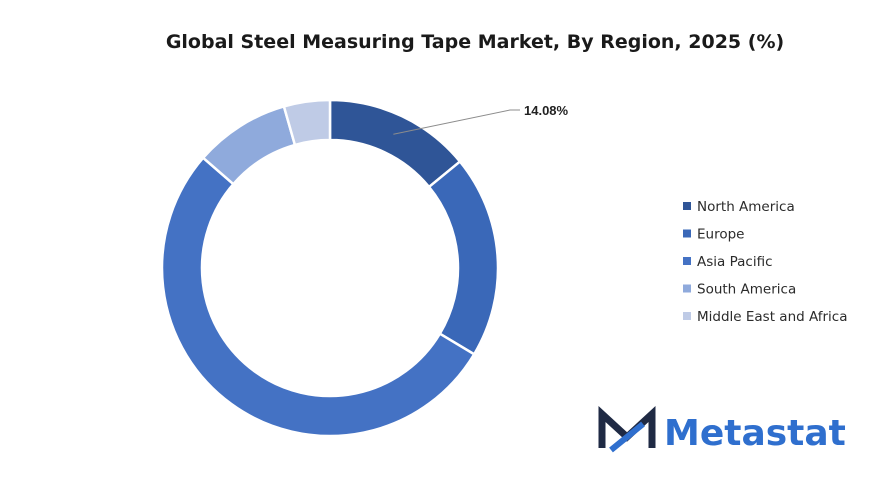 The image size is (880, 484). Describe the element at coordinates (463, 257) in the screenshot. I see `slice-europe` at that location.